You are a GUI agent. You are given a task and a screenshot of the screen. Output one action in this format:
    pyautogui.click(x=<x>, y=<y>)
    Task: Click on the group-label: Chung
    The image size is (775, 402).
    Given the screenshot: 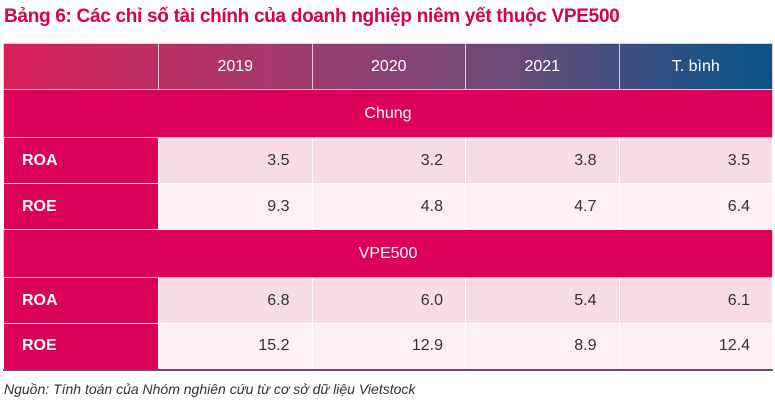 What is the action you would take?
    pyautogui.click(x=388, y=113)
    